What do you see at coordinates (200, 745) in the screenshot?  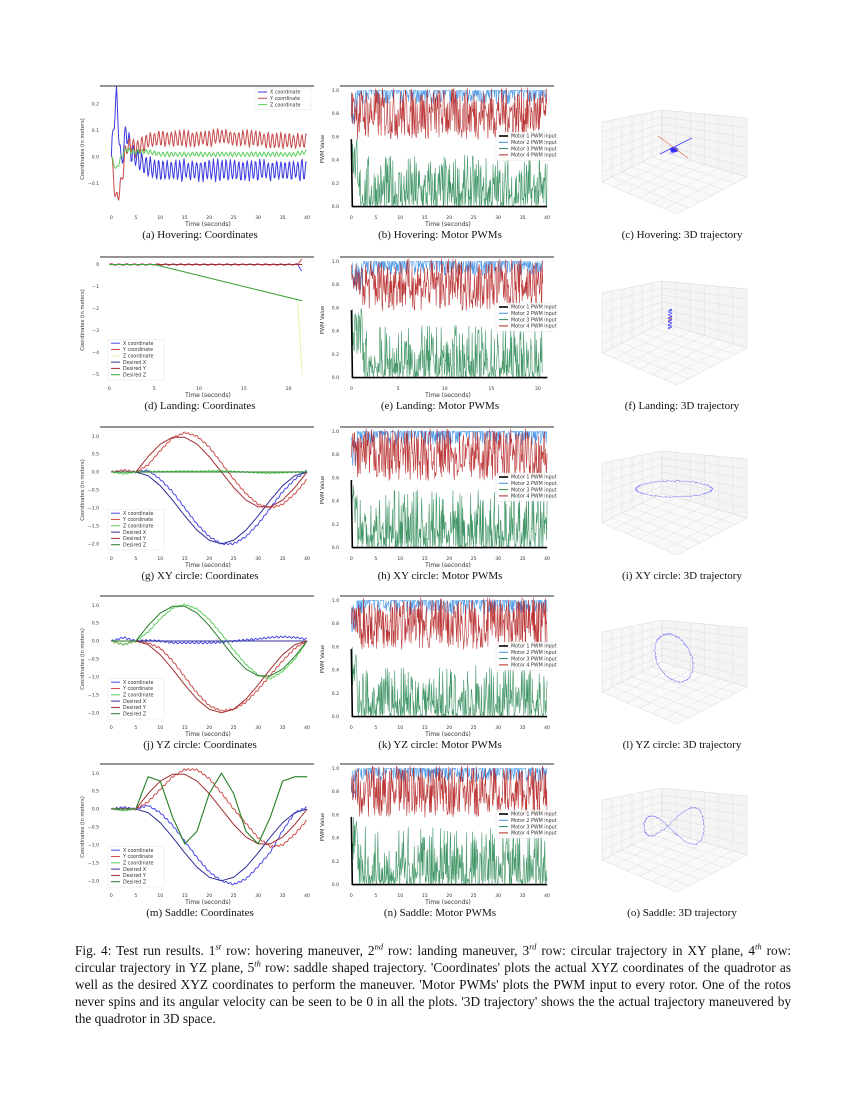 I see `subfigure-caption: (j) YZ circle: Coordinates` at bounding box center [200, 745].